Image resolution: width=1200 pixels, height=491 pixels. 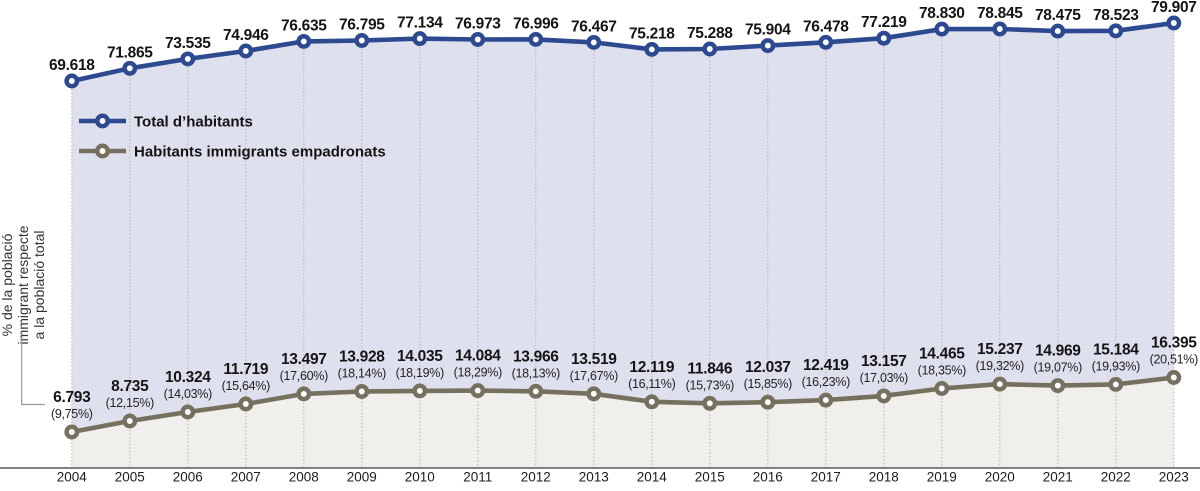 I want to click on svg-text: 14.465, so click(x=942, y=354).